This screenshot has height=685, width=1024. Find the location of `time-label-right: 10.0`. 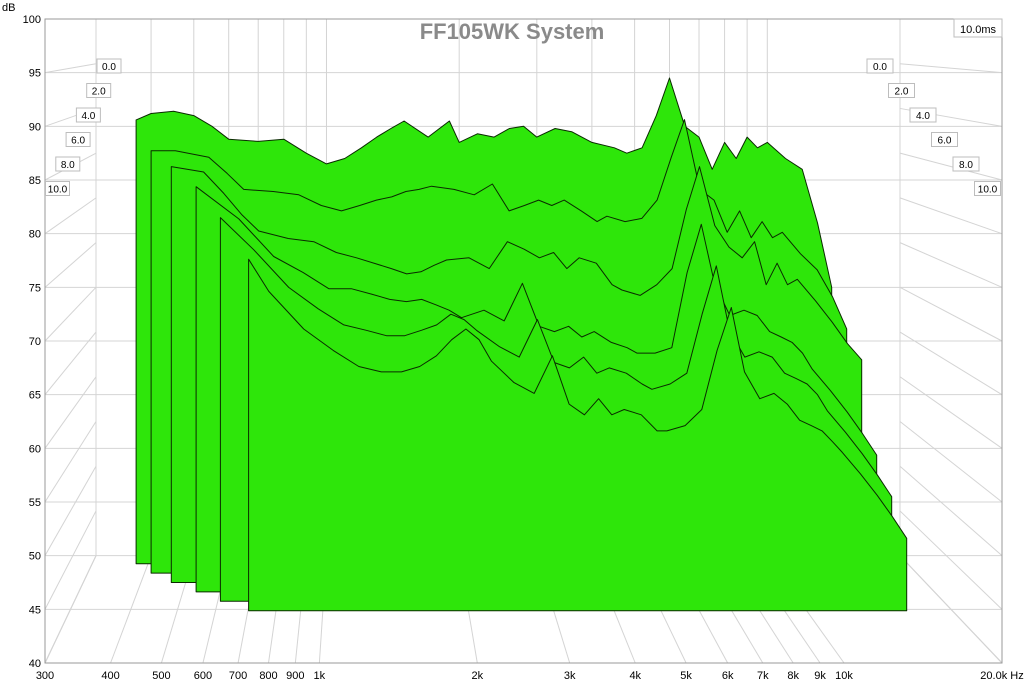

time-label-right: 10.0 is located at coordinates (987, 188).